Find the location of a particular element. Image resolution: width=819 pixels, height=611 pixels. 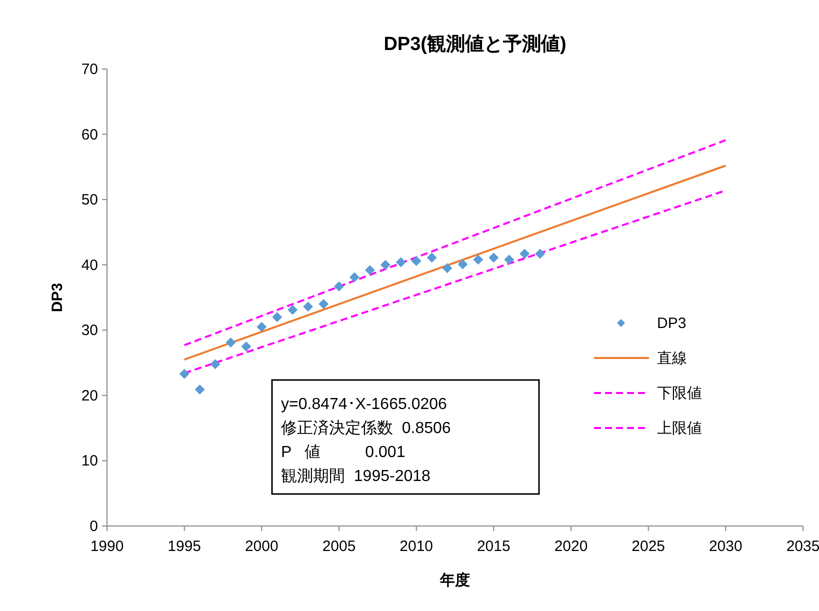

chart-title: DP3(観測値と予測値) is located at coordinates (475, 44).